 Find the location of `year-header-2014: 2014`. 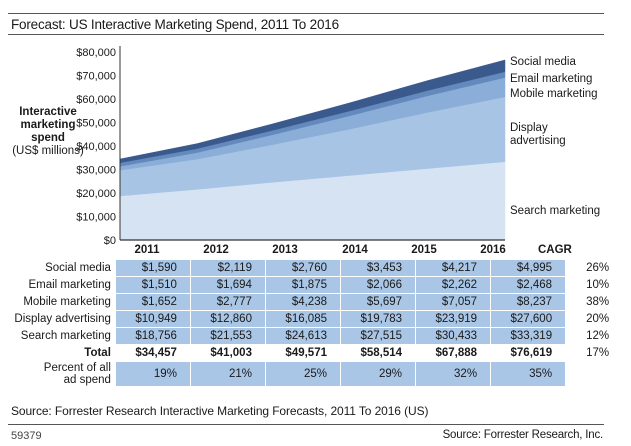

year-header-2014: 2014 is located at coordinates (355, 250).